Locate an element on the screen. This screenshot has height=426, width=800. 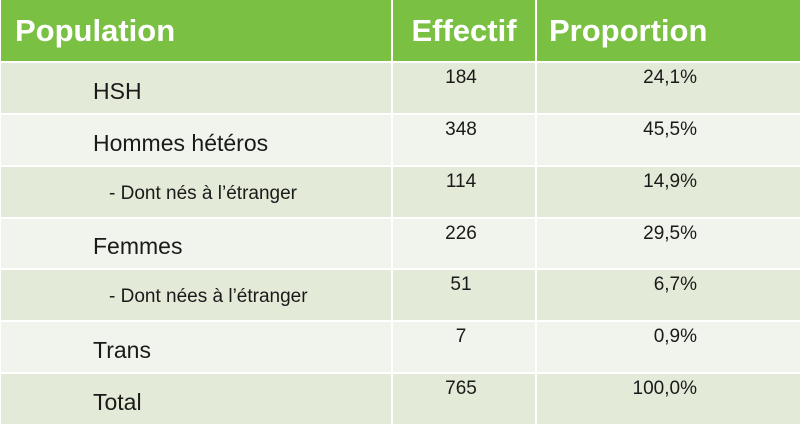
row-label: Hommes hétéros is located at coordinates (197, 140).